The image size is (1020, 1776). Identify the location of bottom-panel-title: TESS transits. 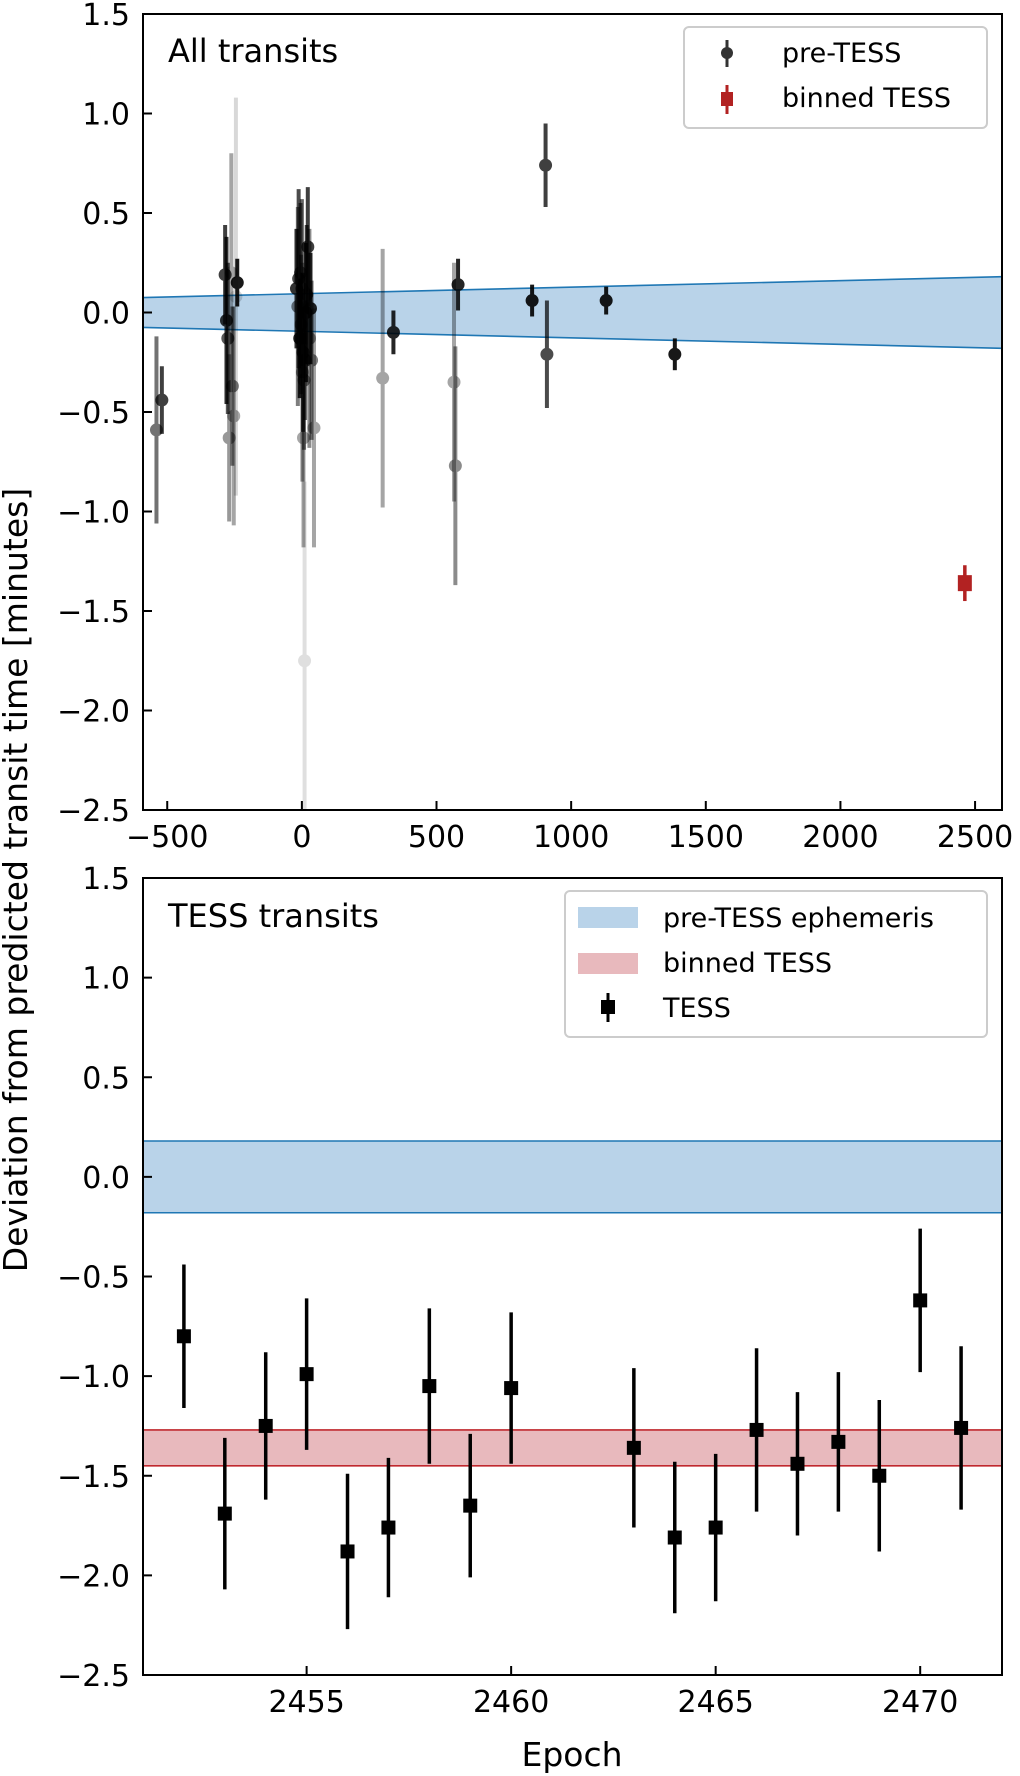
(273, 916).